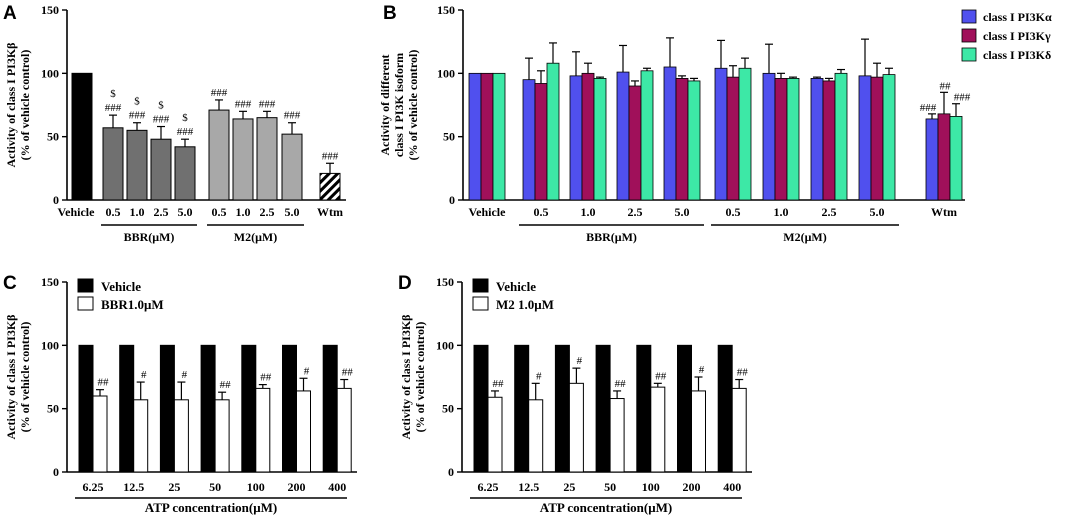 The width and height of the screenshot is (1072, 516). What do you see at coordinates (297, 487) in the screenshot?
I see `x-tick-label: 200` at bounding box center [297, 487].